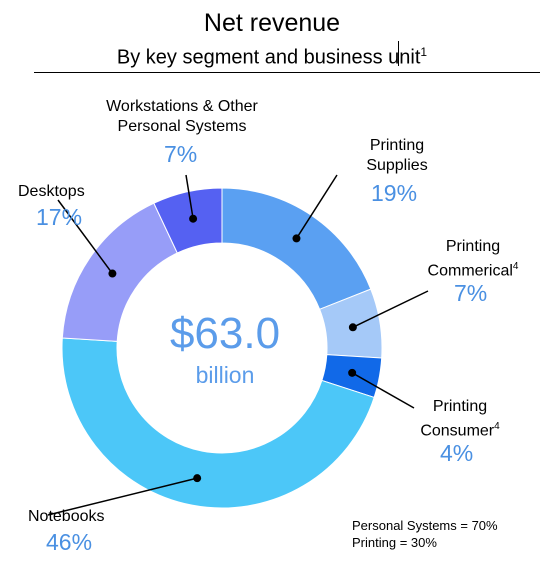  I want to click on center-total-unit: billion, so click(225, 375).